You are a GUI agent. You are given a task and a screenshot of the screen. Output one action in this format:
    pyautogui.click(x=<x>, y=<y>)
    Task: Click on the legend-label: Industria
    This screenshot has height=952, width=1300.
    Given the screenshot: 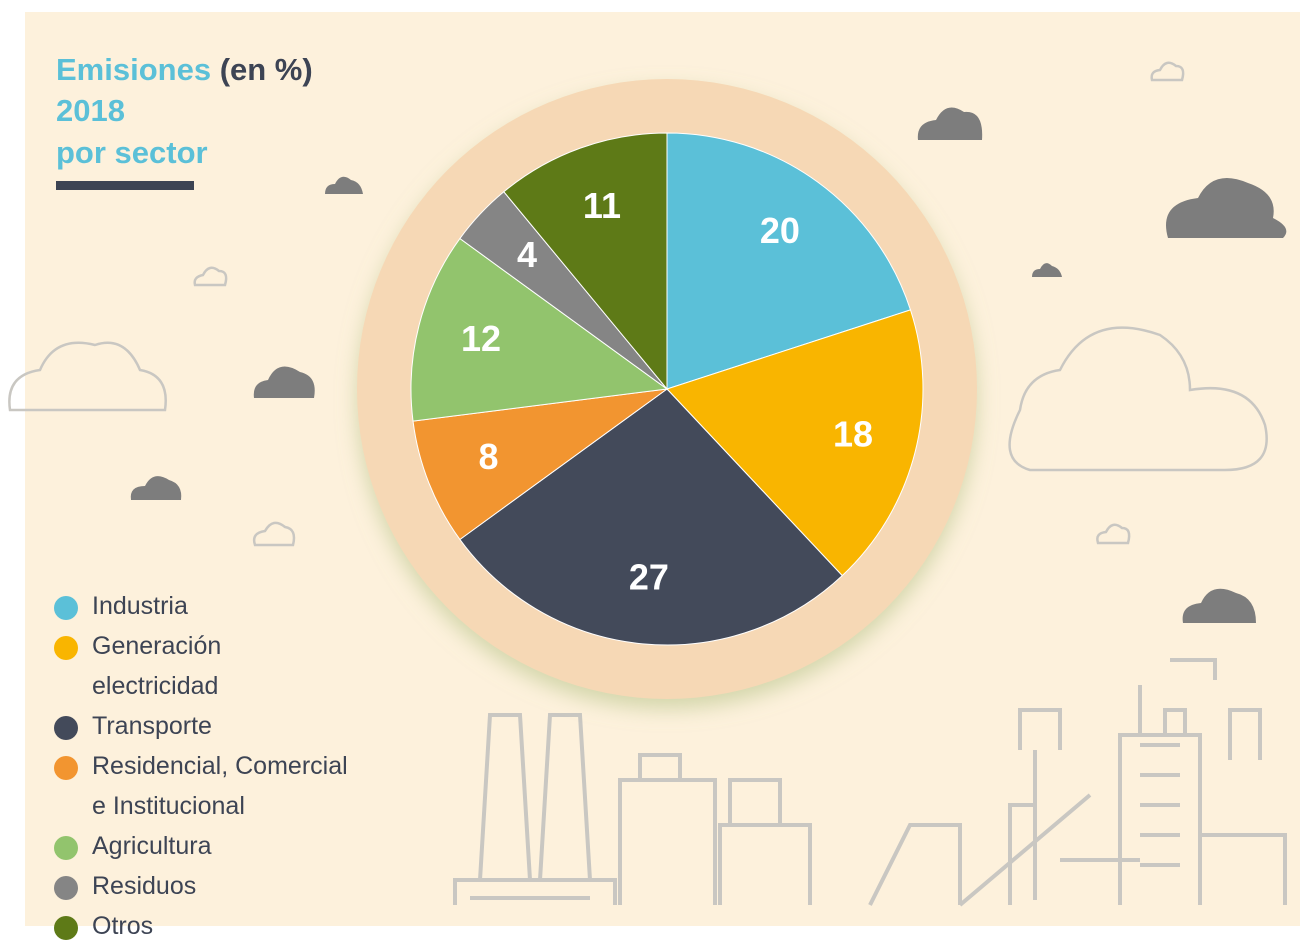 What is the action you would take?
    pyautogui.click(x=140, y=606)
    